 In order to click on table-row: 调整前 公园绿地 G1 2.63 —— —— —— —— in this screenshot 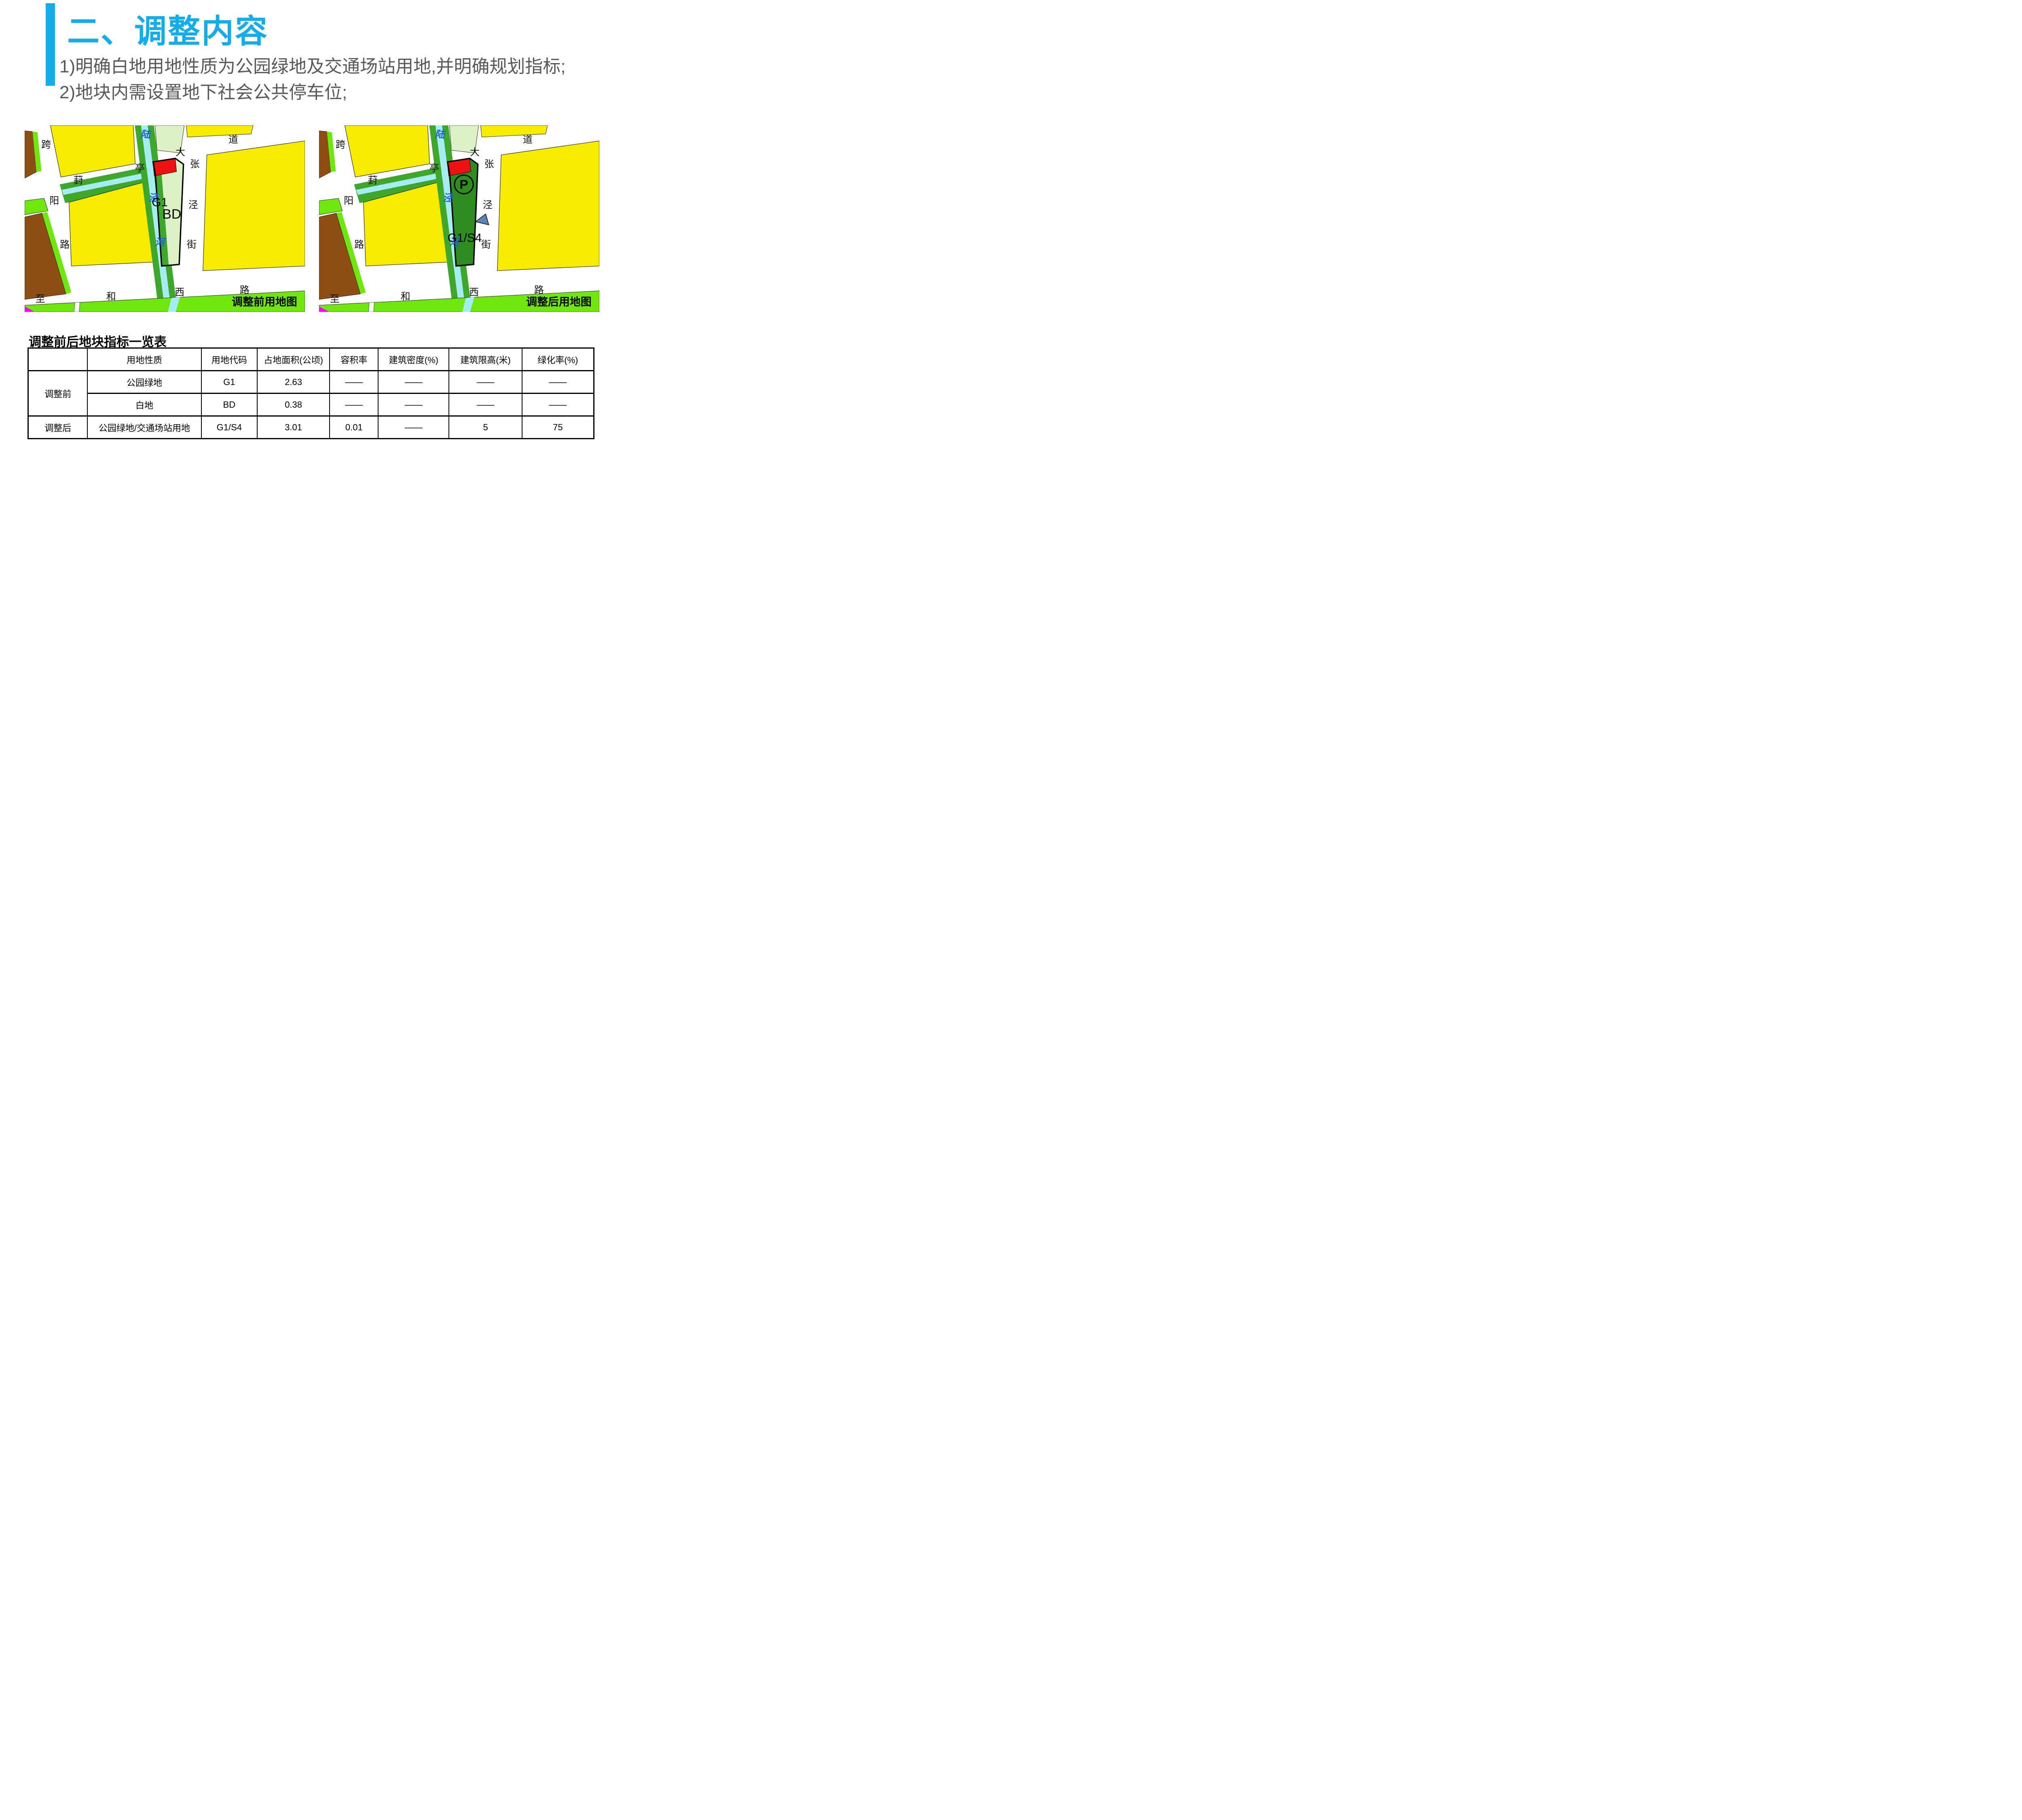, I will do `click(310, 394)`.